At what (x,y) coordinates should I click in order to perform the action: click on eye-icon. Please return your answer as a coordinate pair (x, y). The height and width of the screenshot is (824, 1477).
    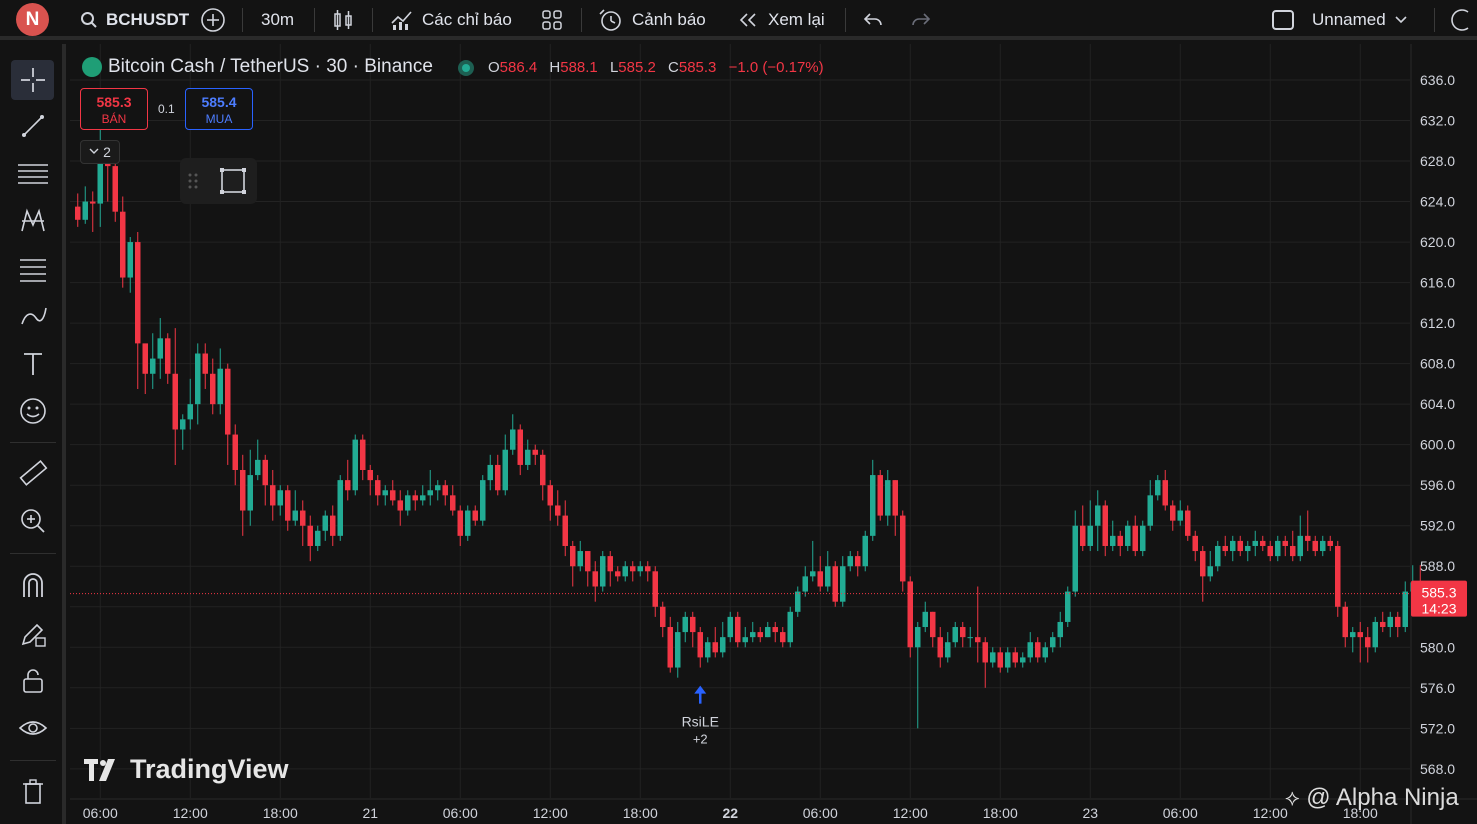
    Looking at the image, I should click on (32, 728).